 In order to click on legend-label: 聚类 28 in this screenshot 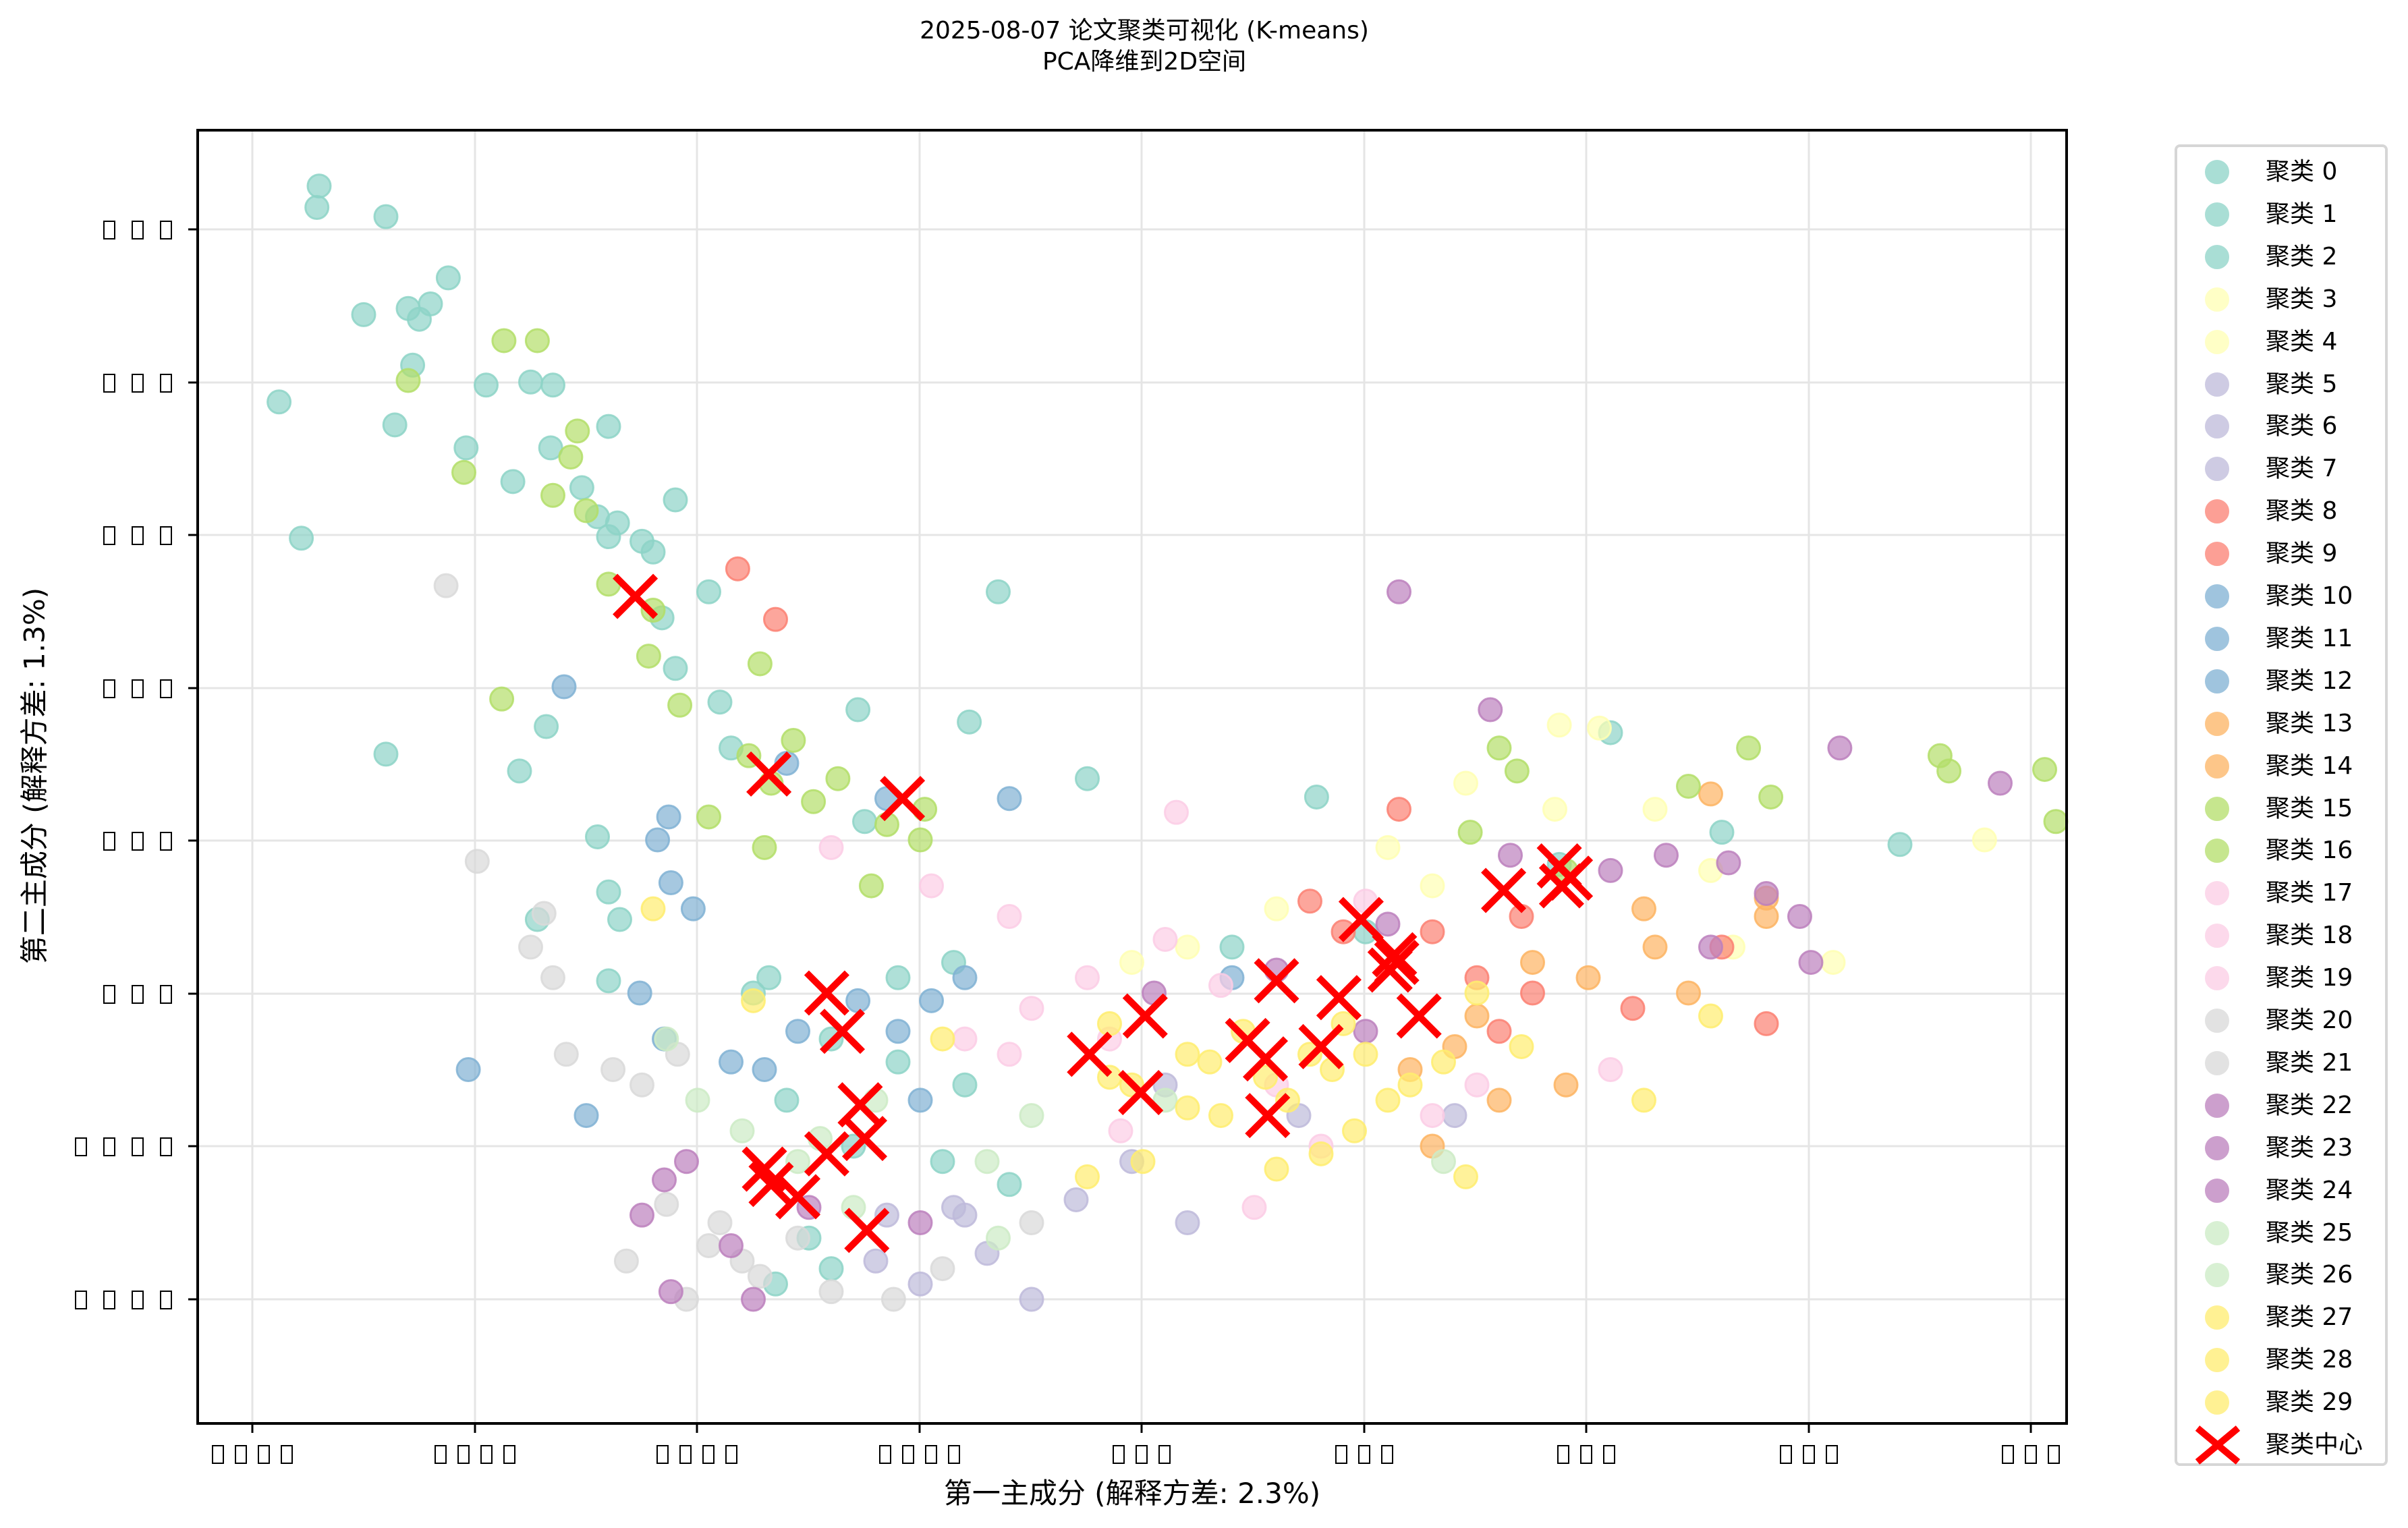, I will do `click(2309, 1360)`.